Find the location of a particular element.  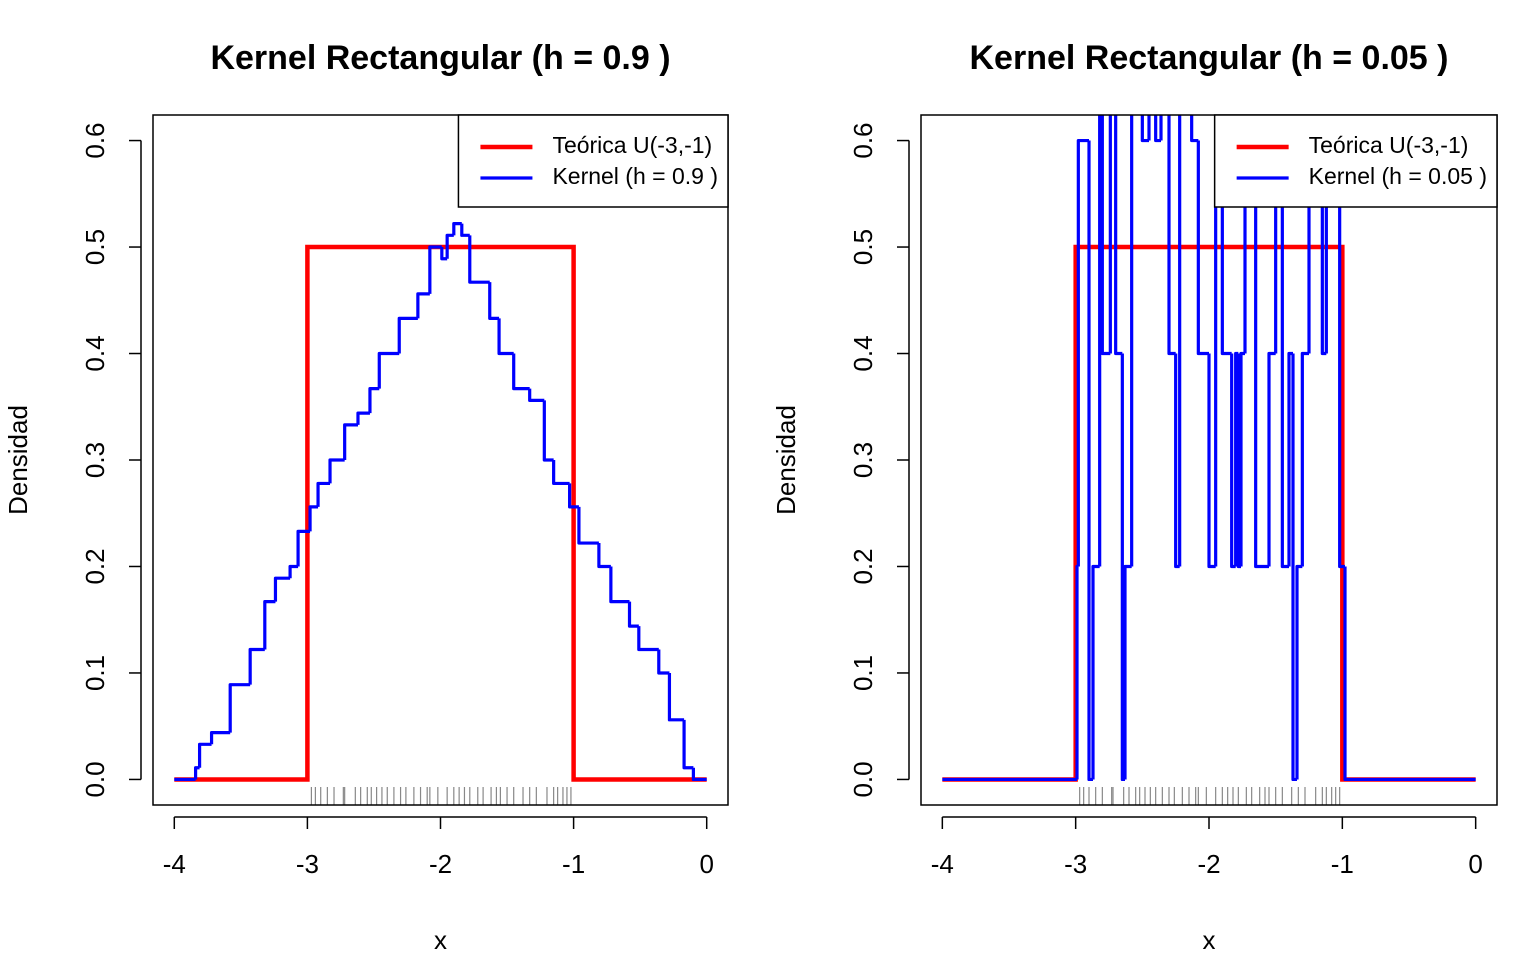

x-tick-label: -2 is located at coordinates (440, 864).